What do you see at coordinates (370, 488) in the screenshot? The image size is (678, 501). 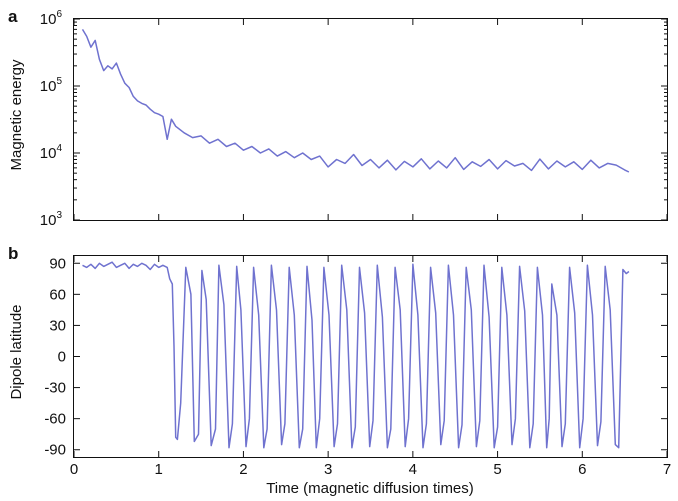 I see `panel-b-xlabel: Time (magnetic diffusion times)` at bounding box center [370, 488].